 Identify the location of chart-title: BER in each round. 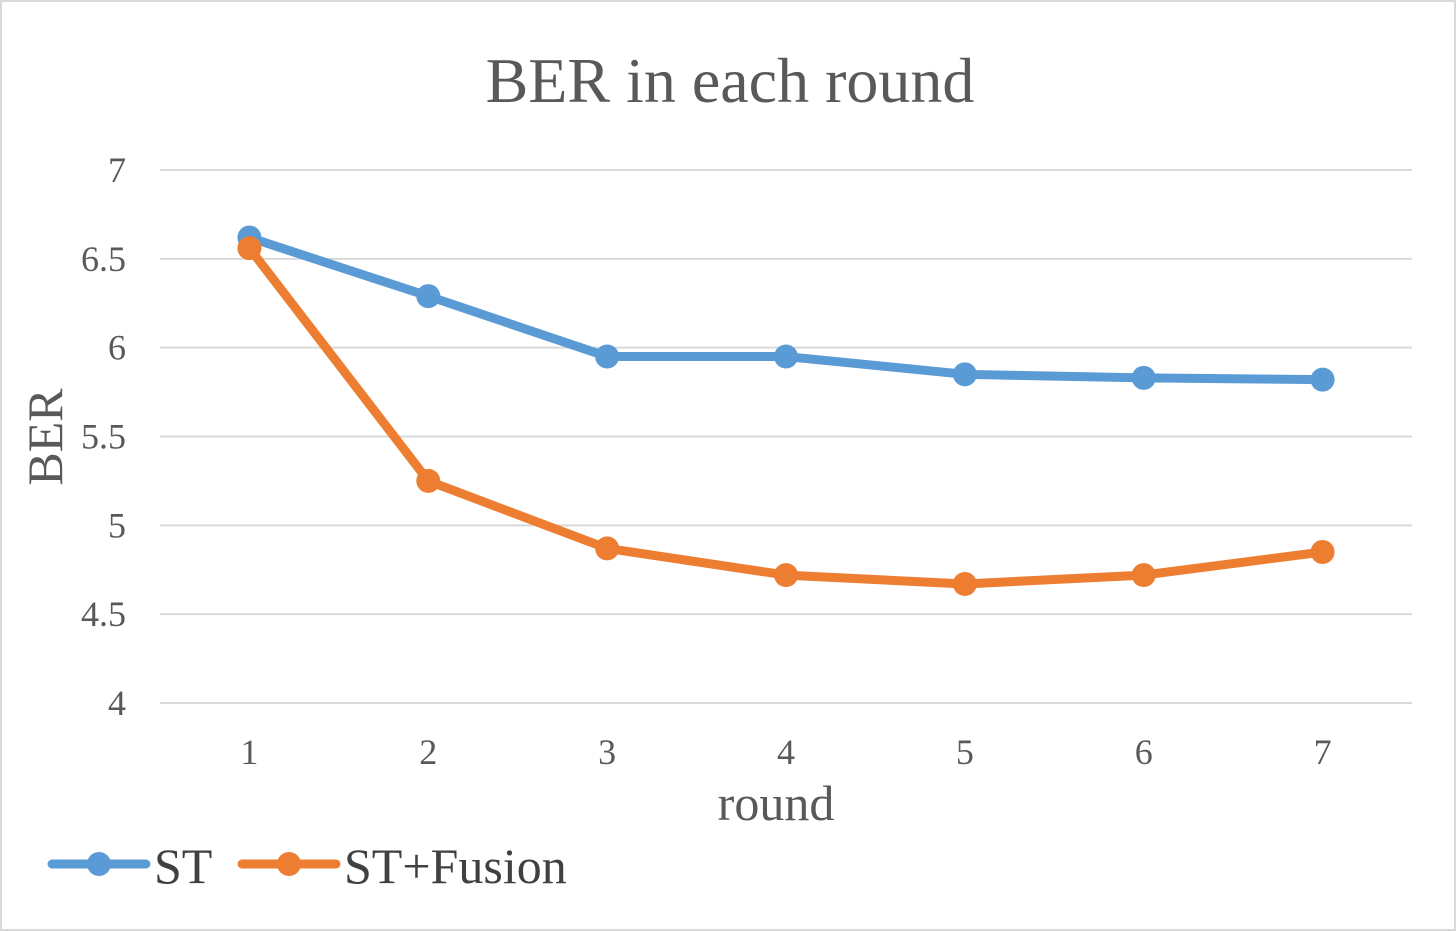
(730, 80).